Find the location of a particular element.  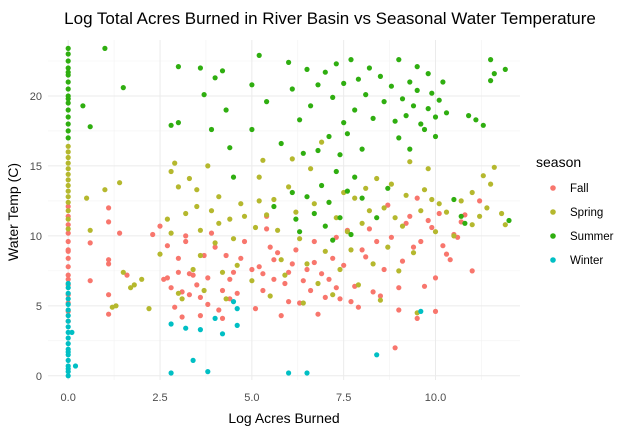

legend-label-spring: Spring is located at coordinates (586, 213).